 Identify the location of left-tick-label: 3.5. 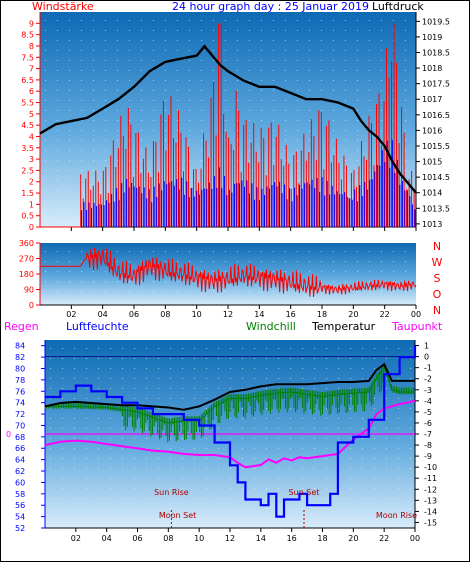
(27, 148).